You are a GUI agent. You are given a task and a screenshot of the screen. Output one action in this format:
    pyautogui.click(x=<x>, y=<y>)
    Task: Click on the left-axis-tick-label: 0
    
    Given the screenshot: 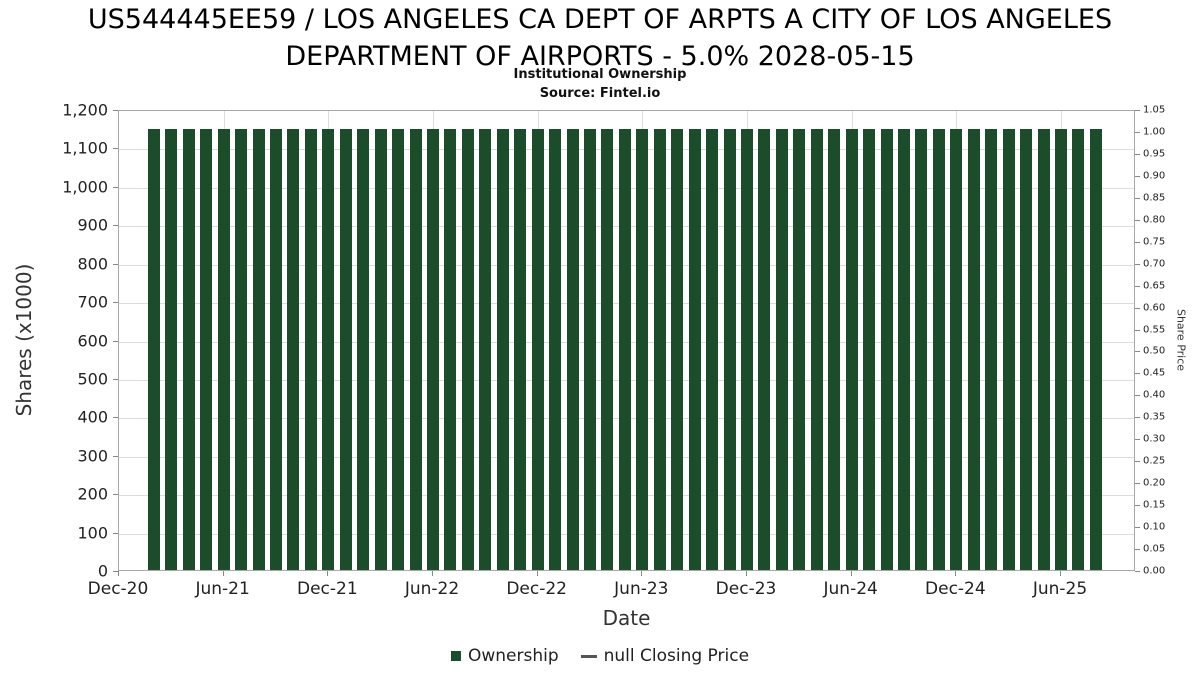 What is the action you would take?
    pyautogui.click(x=102, y=571)
    